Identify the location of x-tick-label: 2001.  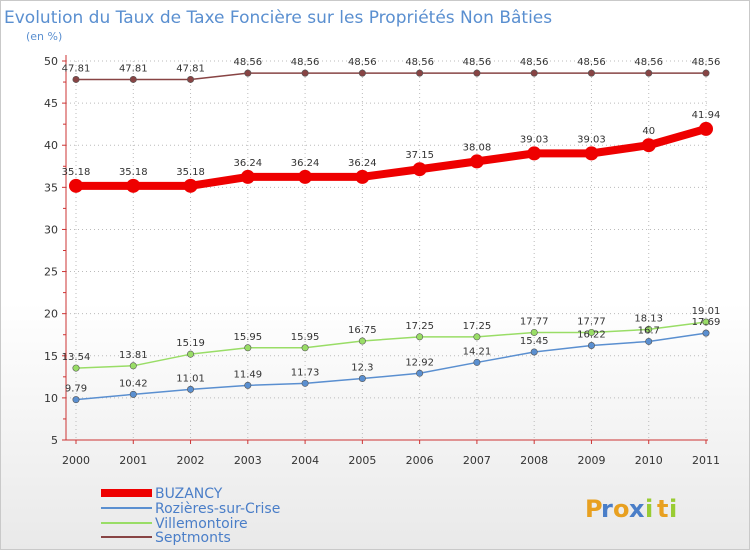
(133, 460).